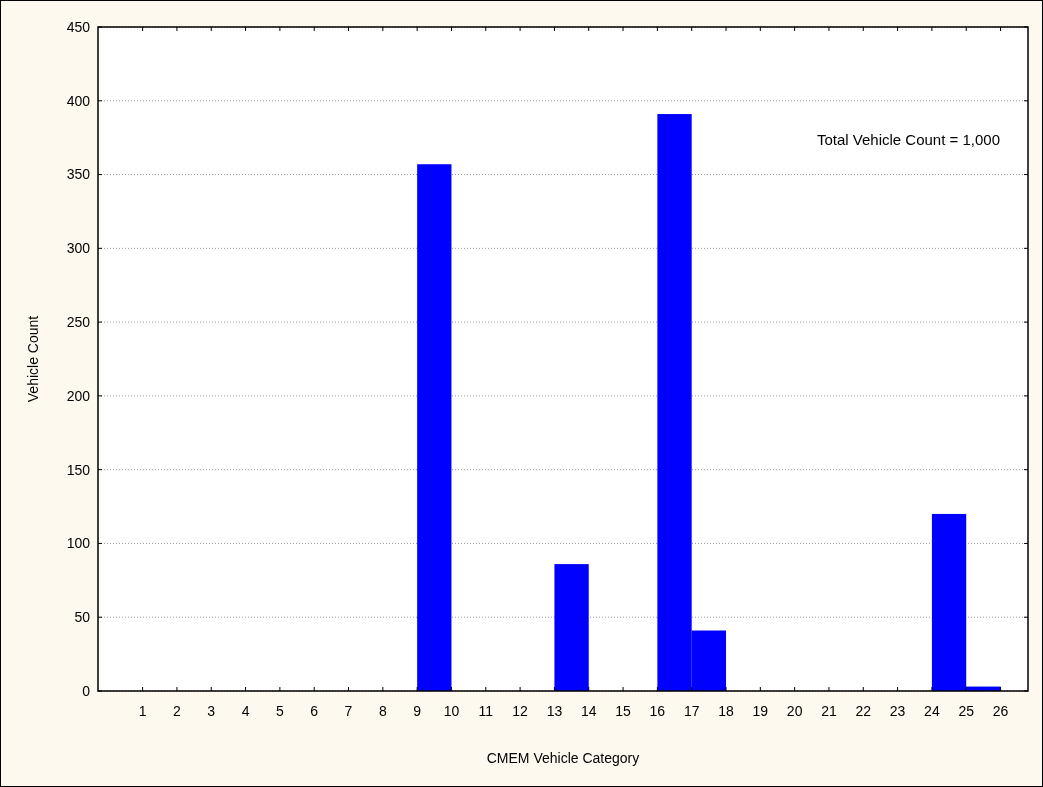 Image resolution: width=1043 pixels, height=787 pixels. Describe the element at coordinates (966, 711) in the screenshot. I see `x-tick-label: 25` at that location.